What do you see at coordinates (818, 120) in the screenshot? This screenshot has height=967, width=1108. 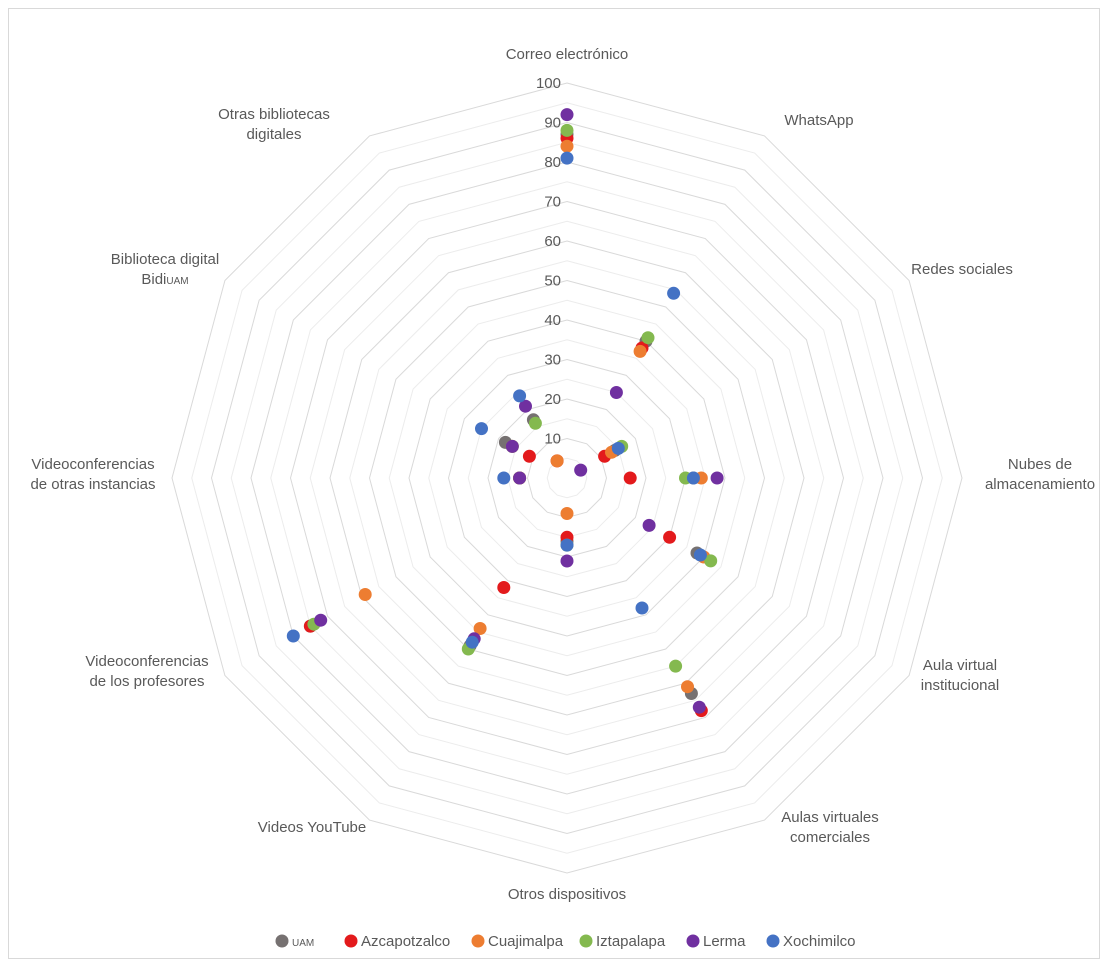 I see `category-label: WhatsApp` at bounding box center [818, 120].